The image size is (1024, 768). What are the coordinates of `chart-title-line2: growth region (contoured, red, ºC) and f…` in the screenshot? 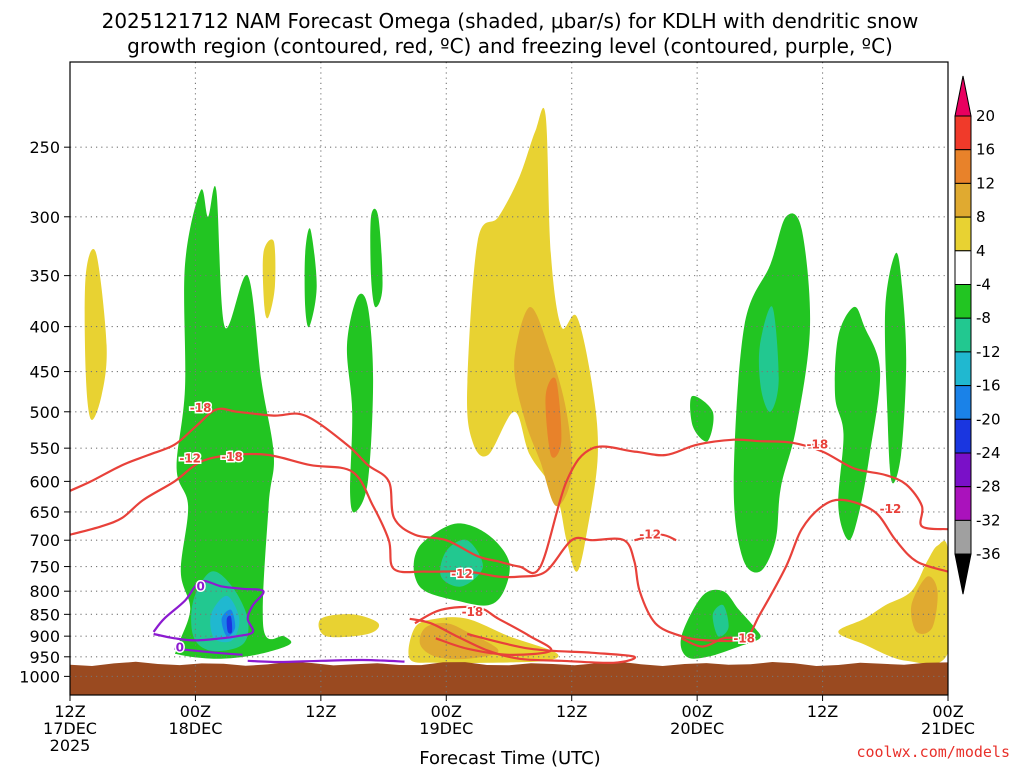 It's located at (510, 46).